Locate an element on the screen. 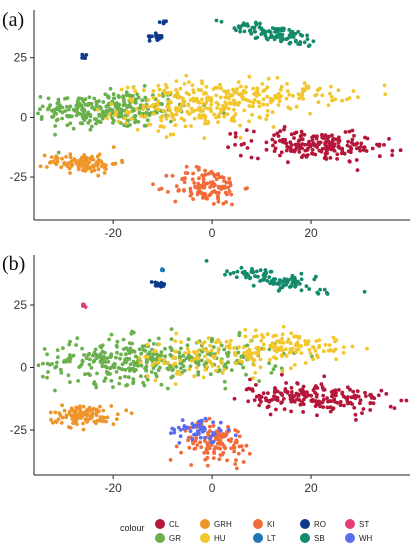  x-tick-label: 0 is located at coordinates (212, 488).